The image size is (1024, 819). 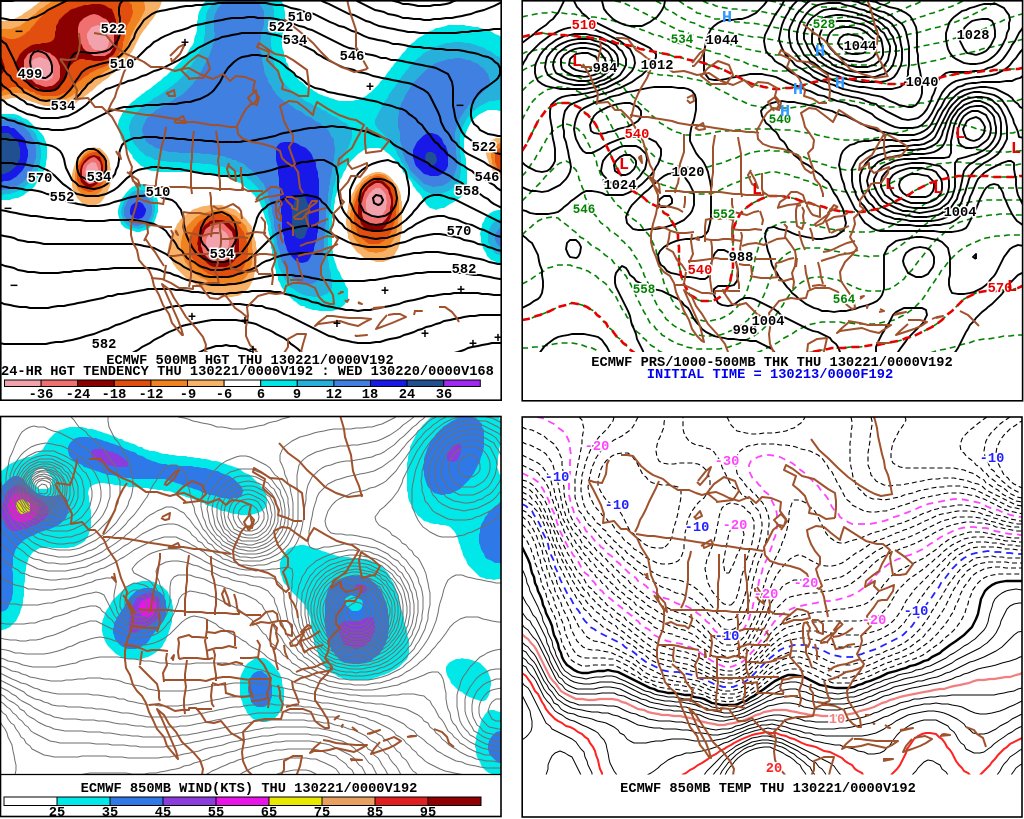 What do you see at coordinates (78, 395) in the screenshot?
I see `svg-text: -24` at bounding box center [78, 395].